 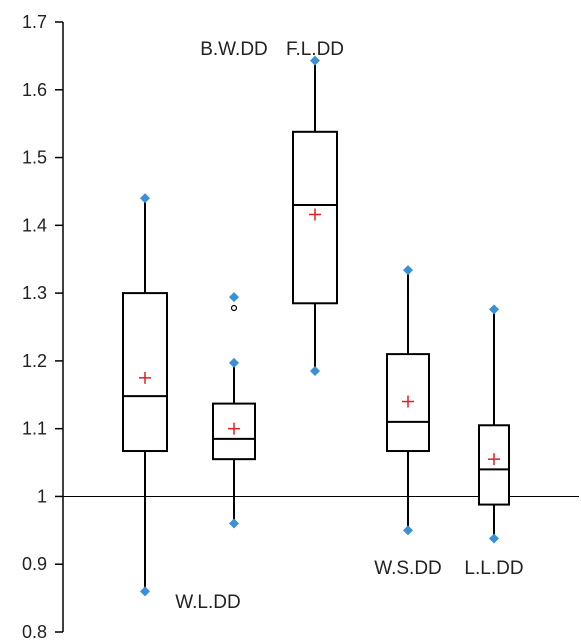 I want to click on y-tick-label: 1.7, so click(x=34, y=22).